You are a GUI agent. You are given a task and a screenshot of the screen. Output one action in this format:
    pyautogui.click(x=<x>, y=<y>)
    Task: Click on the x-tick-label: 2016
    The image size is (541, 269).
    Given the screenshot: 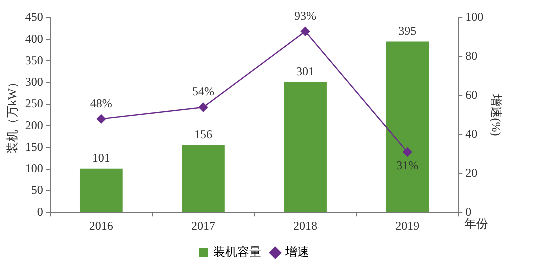 What is the action you would take?
    pyautogui.click(x=101, y=225)
    